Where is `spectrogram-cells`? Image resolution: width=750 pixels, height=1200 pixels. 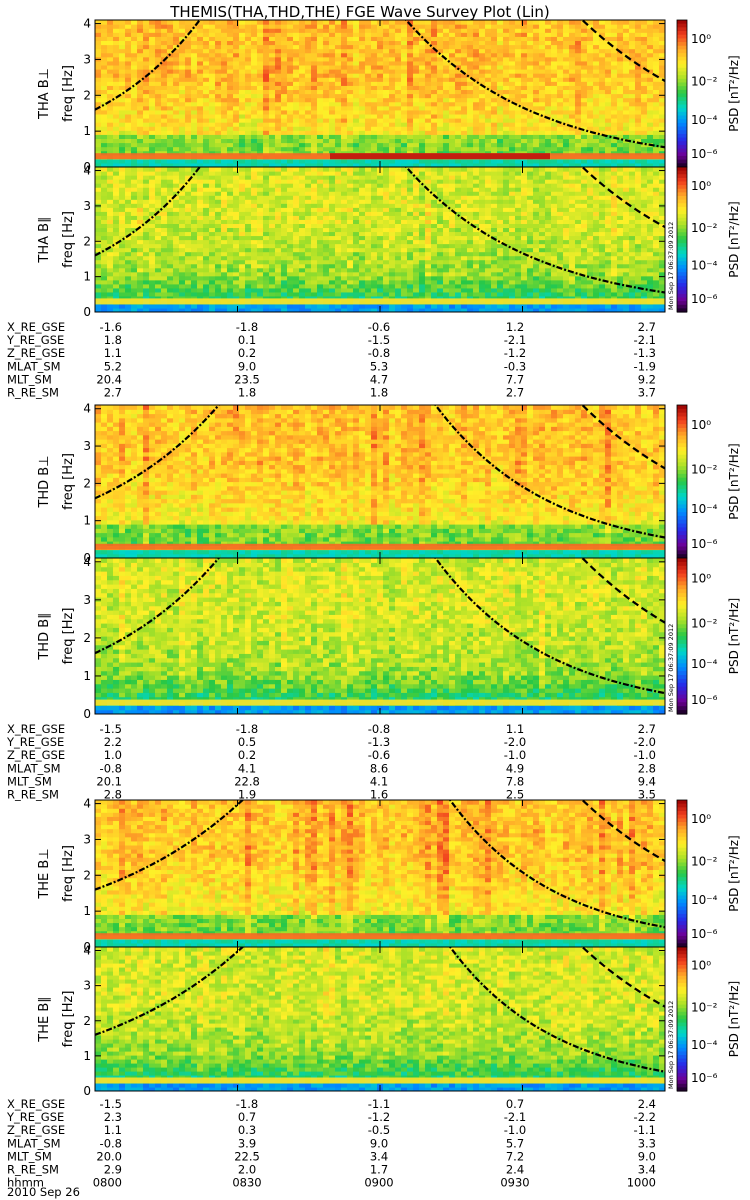 spectrogram-cells is located at coordinates (380, 1019).